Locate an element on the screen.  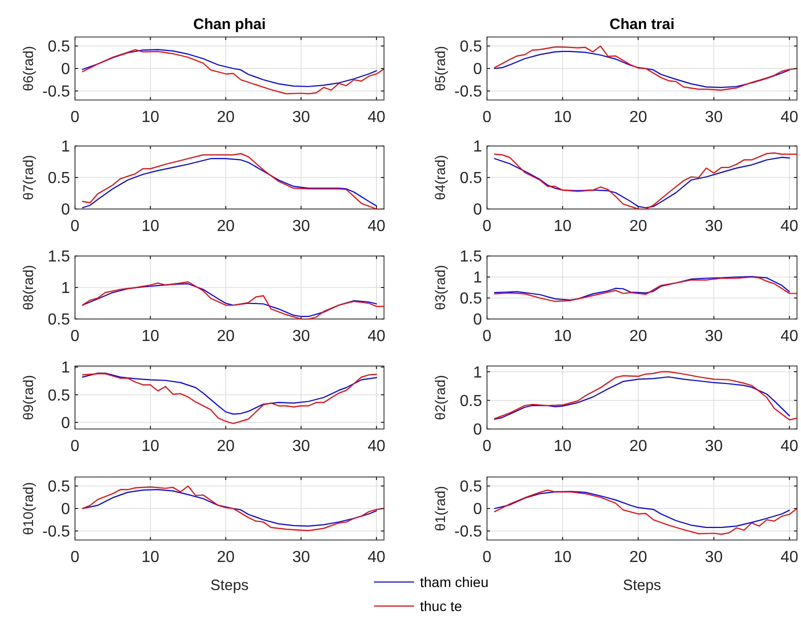
legend-label: tham chieu is located at coordinates (454, 582).